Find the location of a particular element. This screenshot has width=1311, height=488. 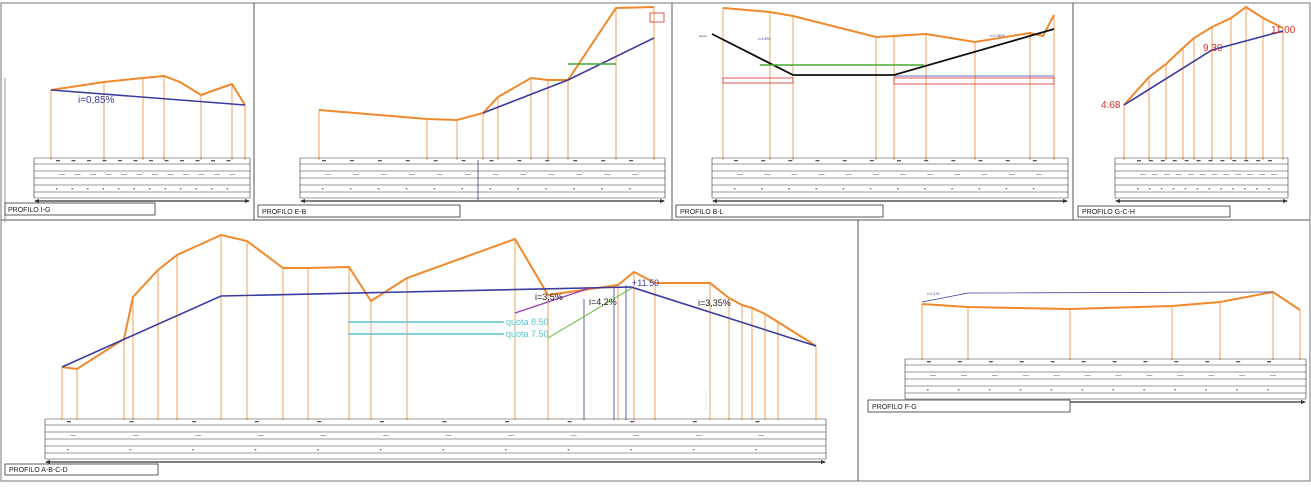

cyan-label: quota 8.50 is located at coordinates (527, 322).